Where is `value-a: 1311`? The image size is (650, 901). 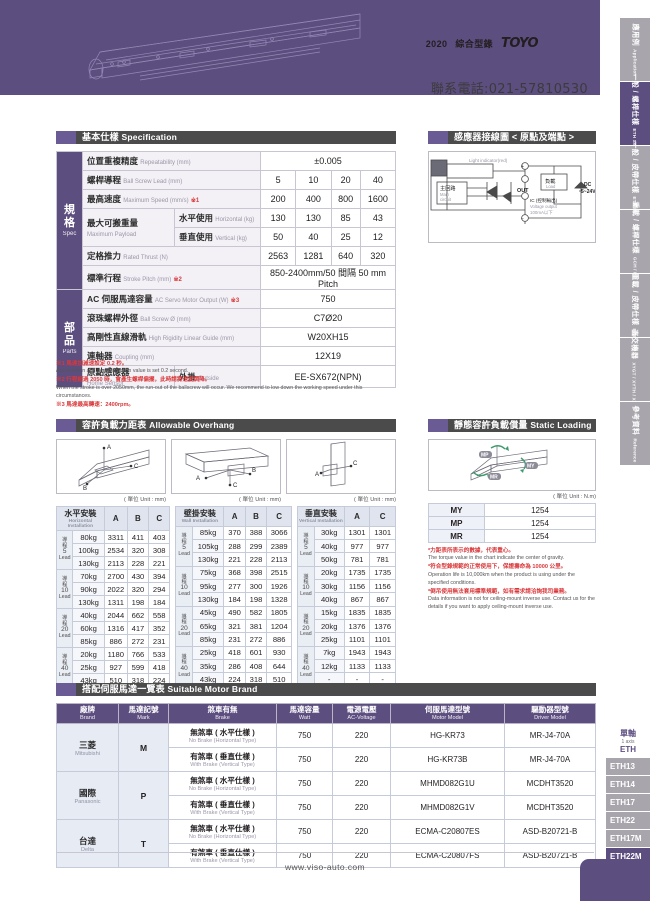 value-a: 1311 is located at coordinates (115, 602).